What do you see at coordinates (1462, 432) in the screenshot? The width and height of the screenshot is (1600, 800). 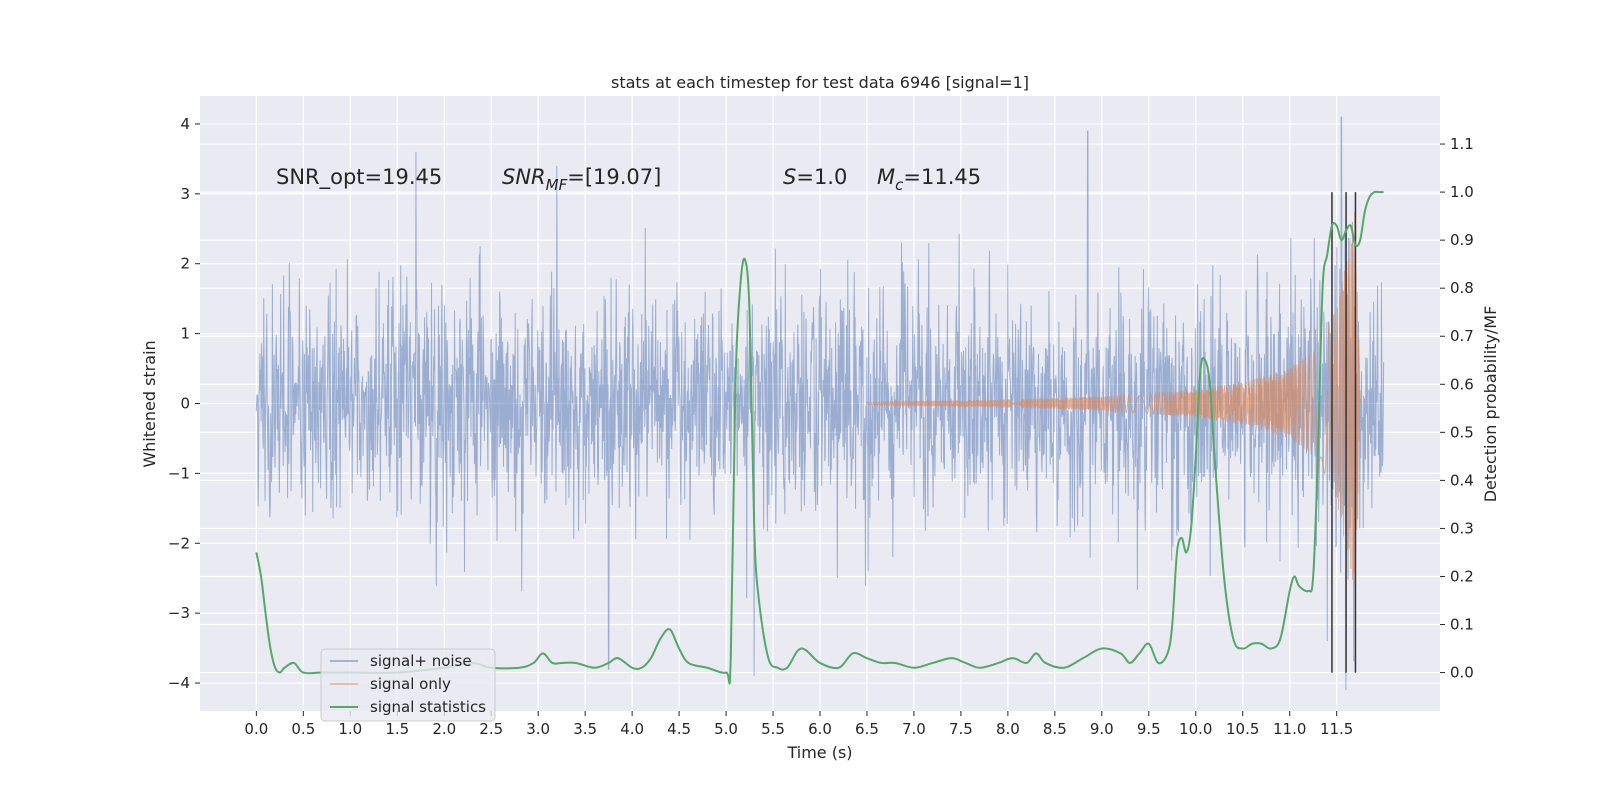 I see `y-right-tick-label: 0.5` at bounding box center [1462, 432].